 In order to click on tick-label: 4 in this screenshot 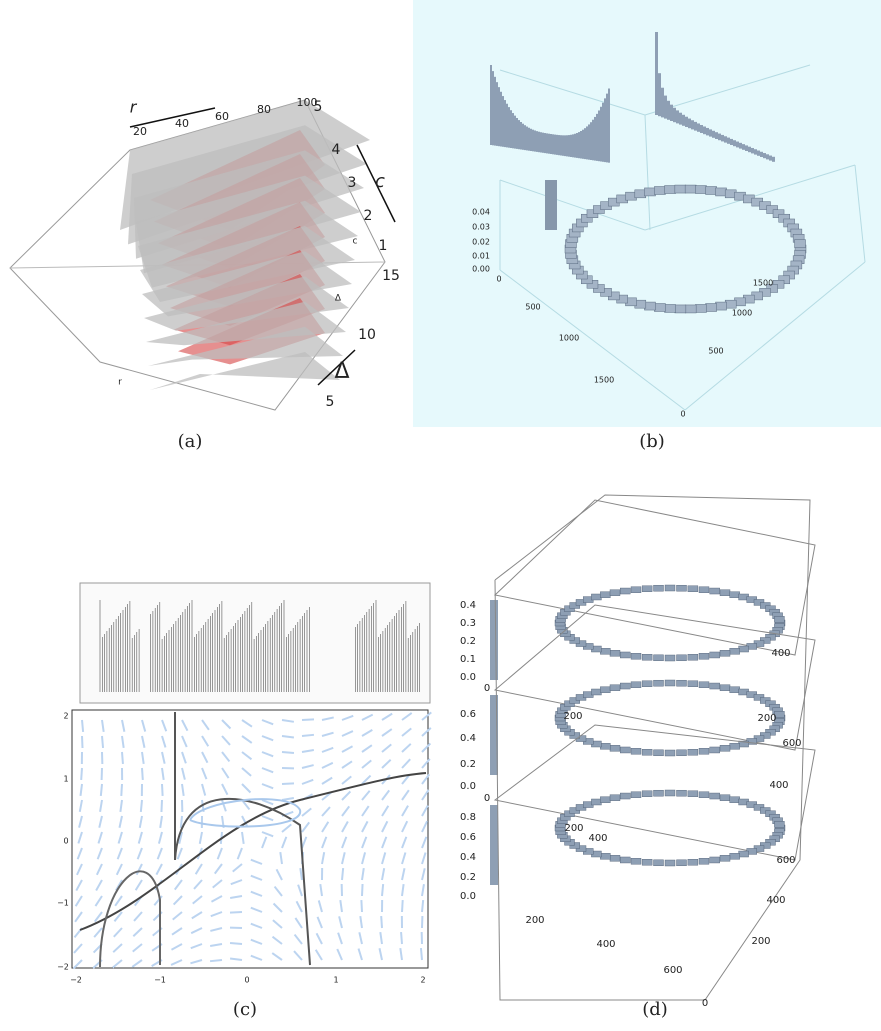, I will do `click(336, 150)`.